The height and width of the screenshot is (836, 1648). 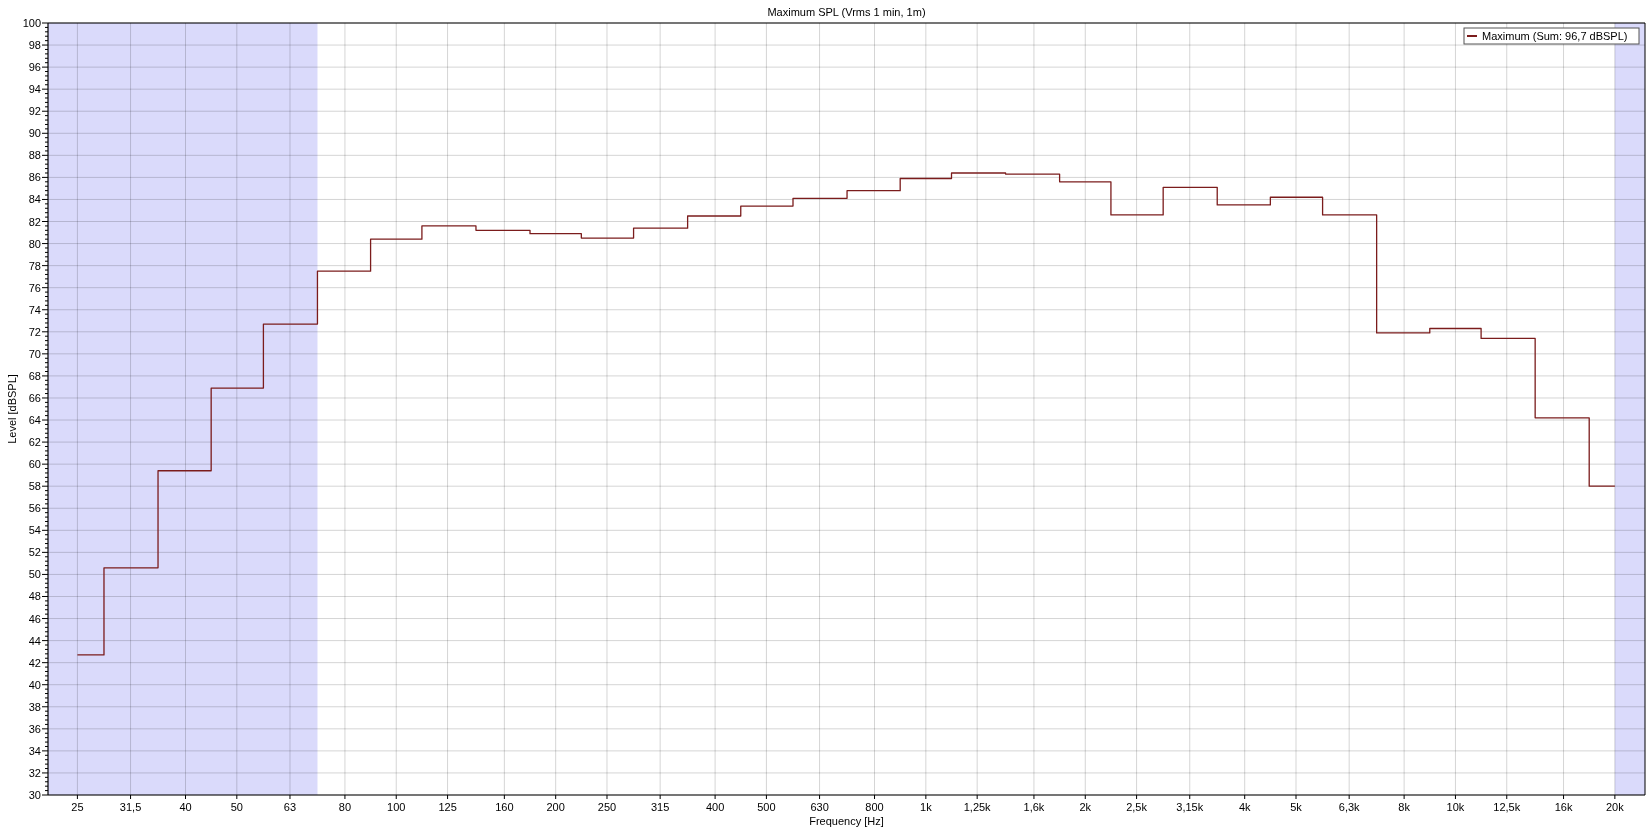 I want to click on y-tick-label: 100, so click(x=31, y=23).